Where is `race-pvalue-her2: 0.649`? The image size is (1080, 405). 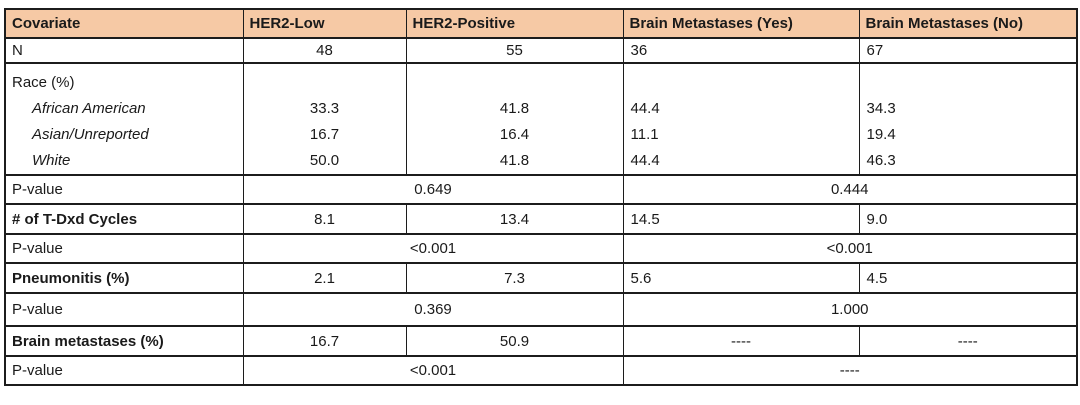
race-pvalue-her2: 0.649 is located at coordinates (433, 189).